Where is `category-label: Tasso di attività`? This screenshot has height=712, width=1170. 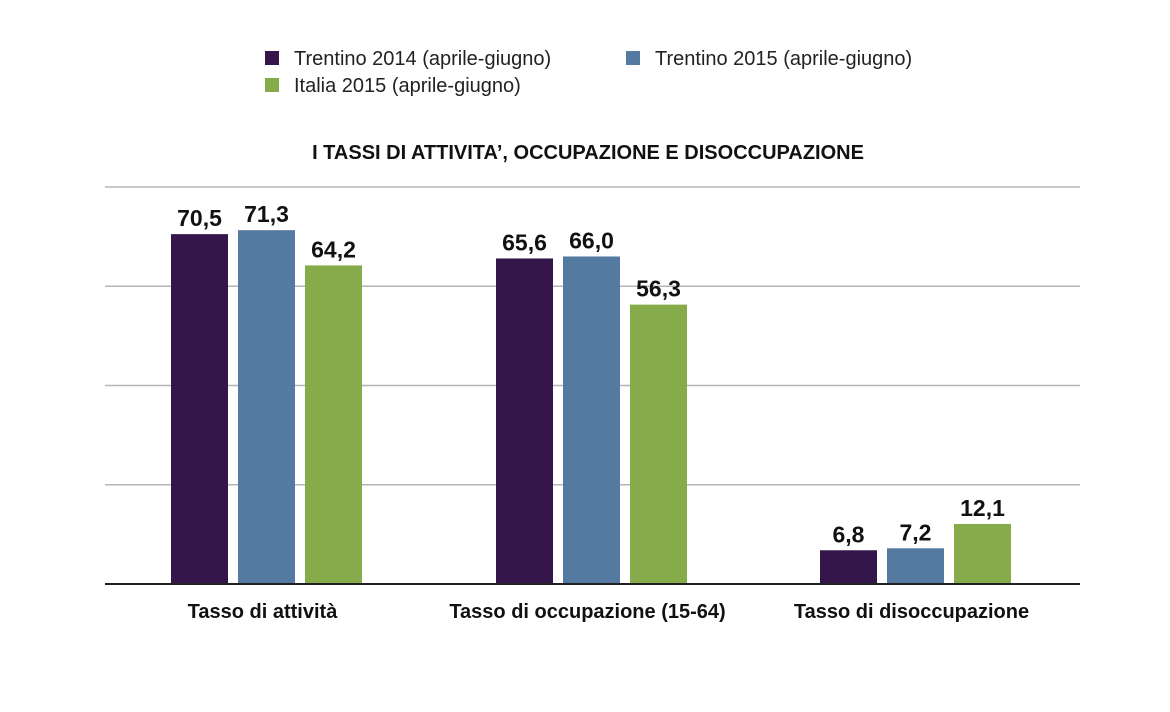
category-label: Tasso di attività is located at coordinates (263, 612).